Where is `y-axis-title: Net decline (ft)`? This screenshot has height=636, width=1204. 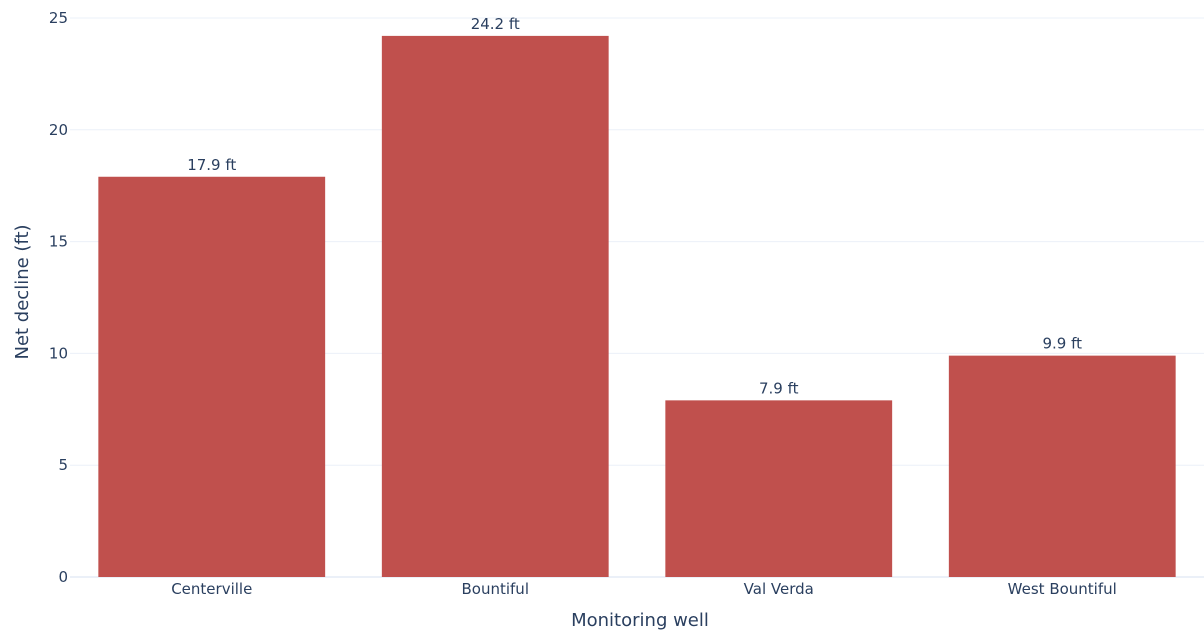 y-axis-title: Net decline (ft) is located at coordinates (22, 291).